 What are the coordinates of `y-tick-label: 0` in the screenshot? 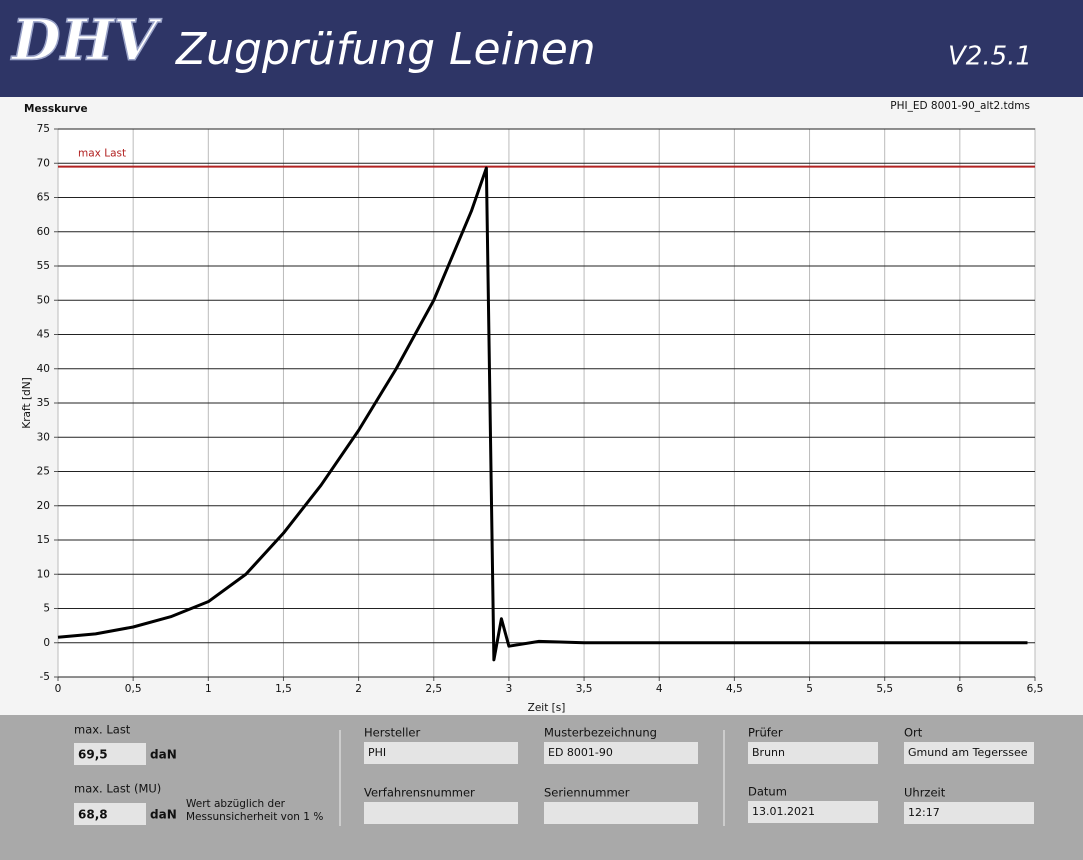 It's located at (46, 643).